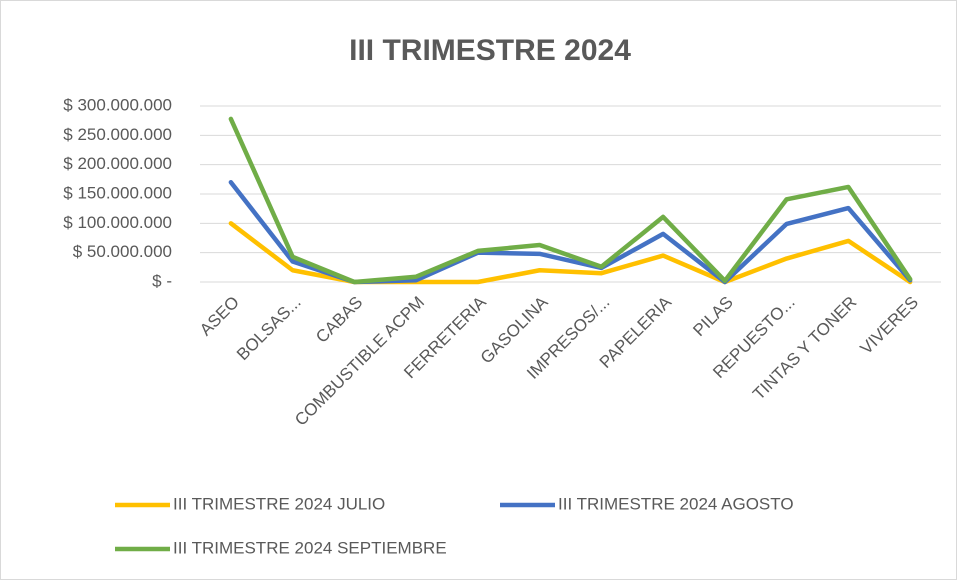 This screenshot has height=581, width=958. Describe the element at coordinates (122, 251) in the screenshot. I see `y-tick-label: $ 50.000.000` at that location.